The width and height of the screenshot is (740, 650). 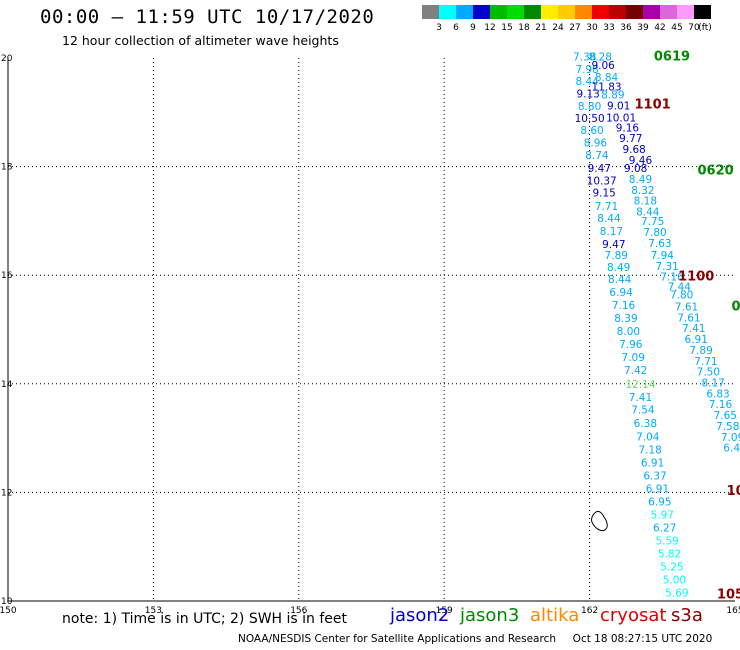 What do you see at coordinates (633, 615) in the screenshot?
I see `legend-cryosat: cryosat` at bounding box center [633, 615].